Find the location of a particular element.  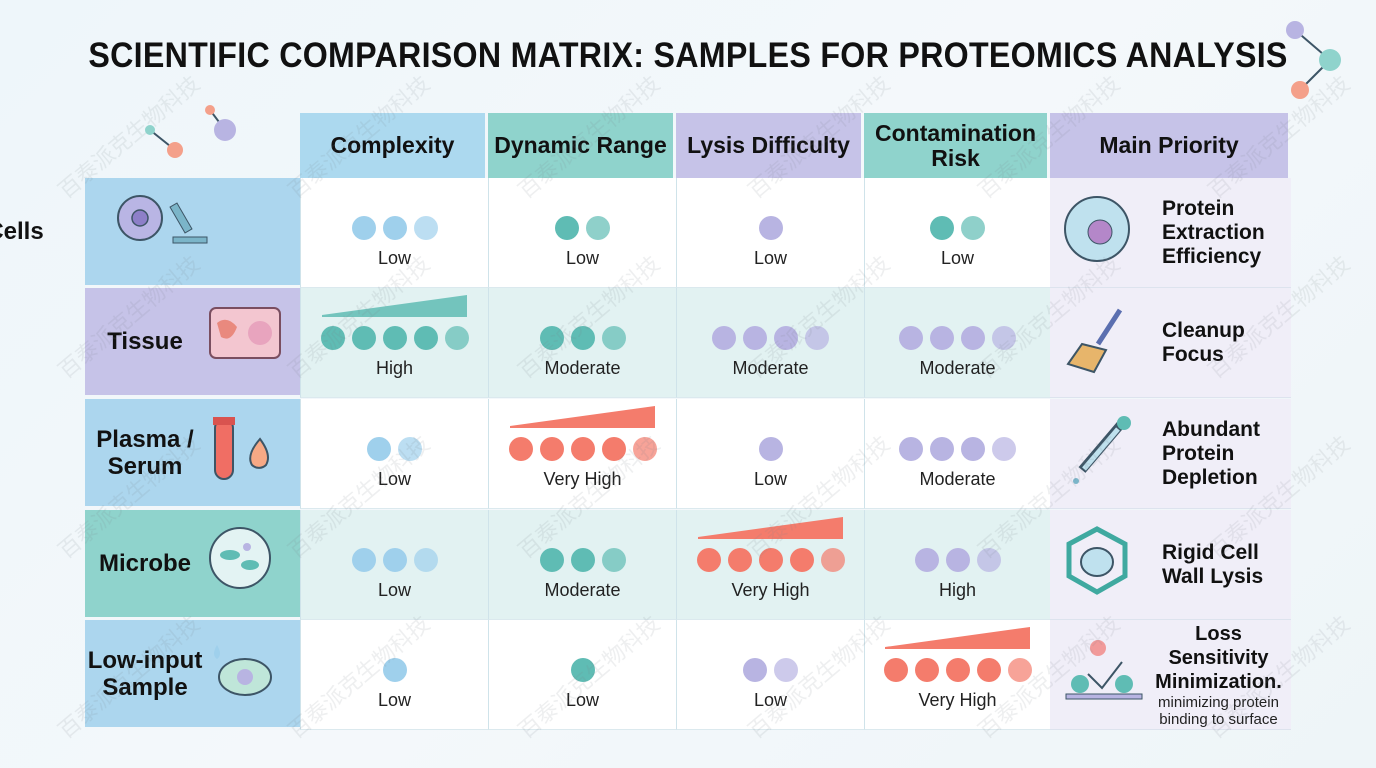

droplet-cell-icon is located at coordinates (252, 673).